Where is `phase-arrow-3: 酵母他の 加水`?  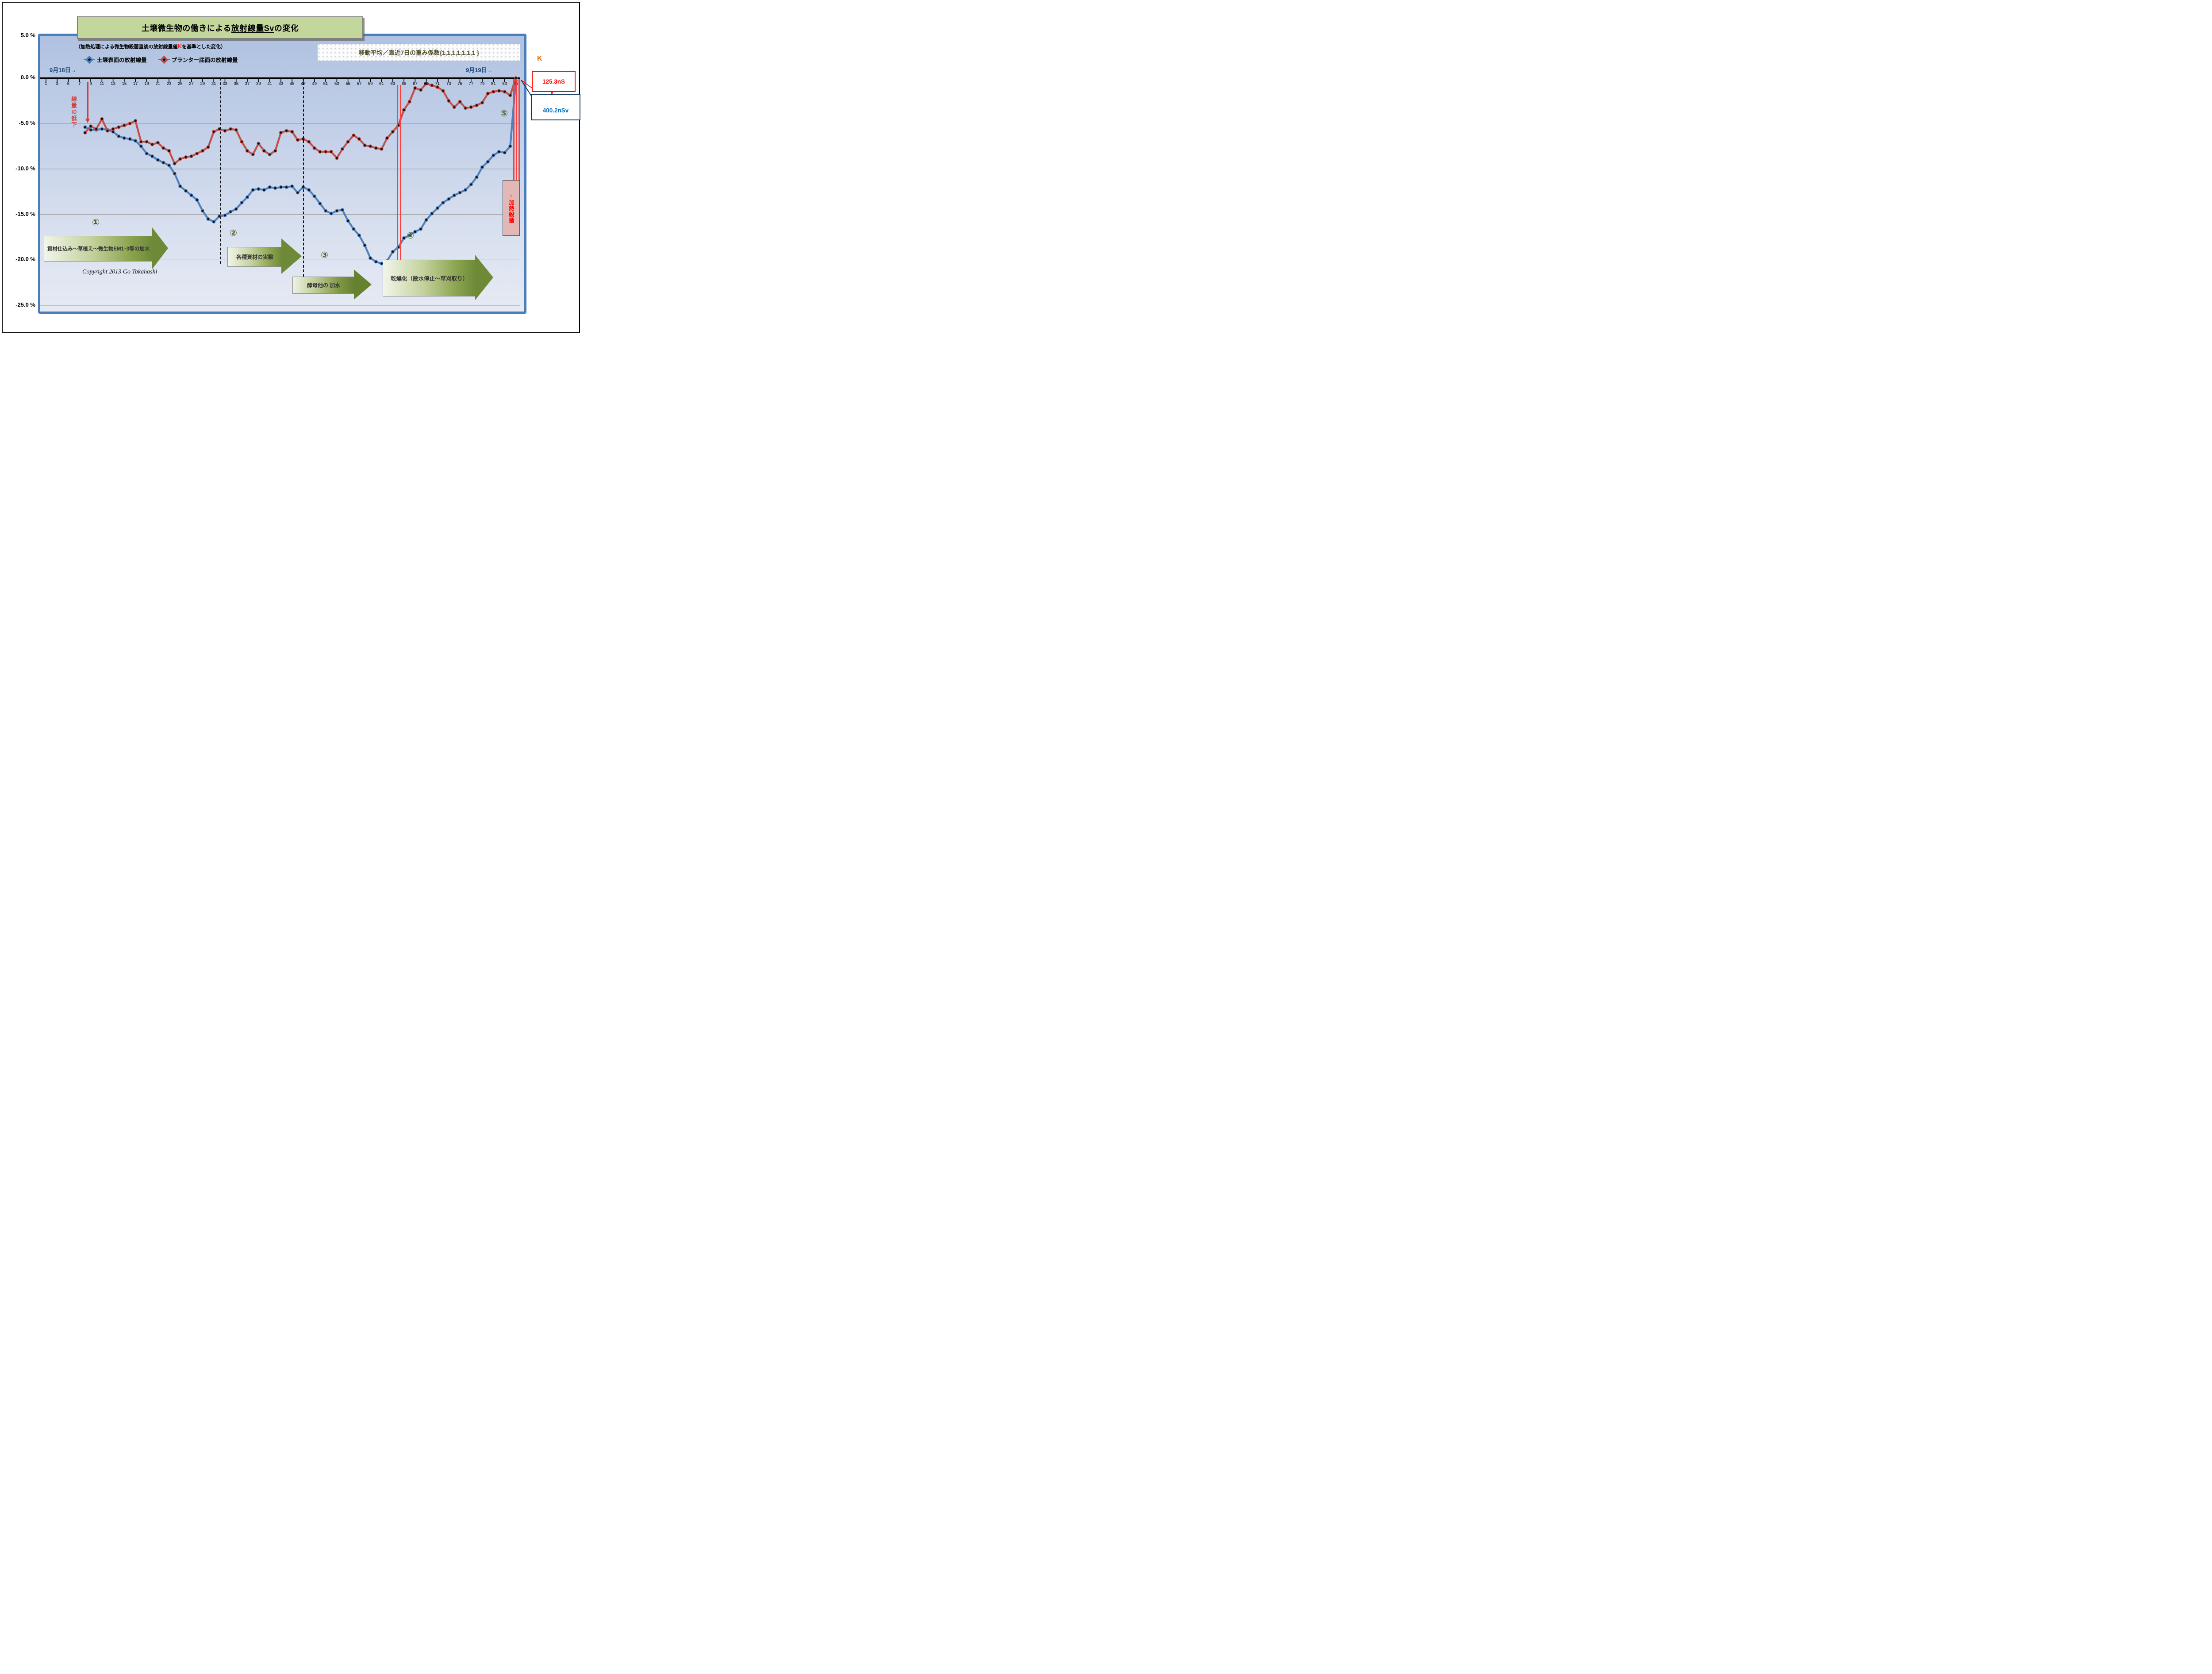 phase-arrow-3: 酵母他の 加水 is located at coordinates (323, 285).